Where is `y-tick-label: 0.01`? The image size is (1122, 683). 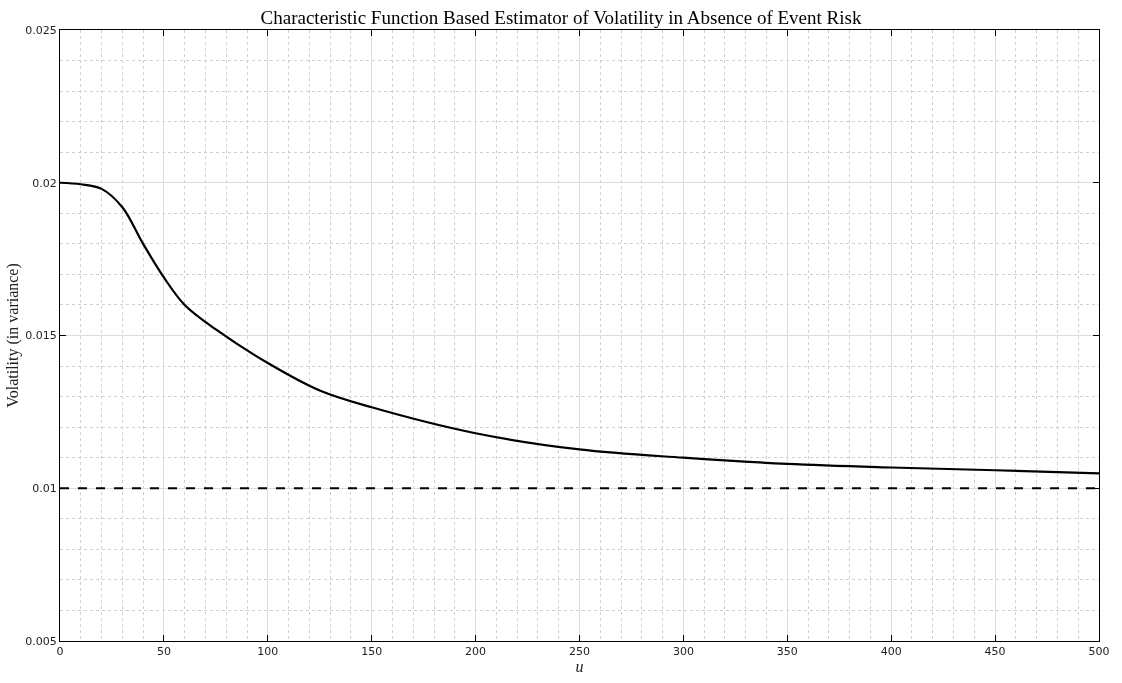 y-tick-label: 0.01 is located at coordinates (44, 489).